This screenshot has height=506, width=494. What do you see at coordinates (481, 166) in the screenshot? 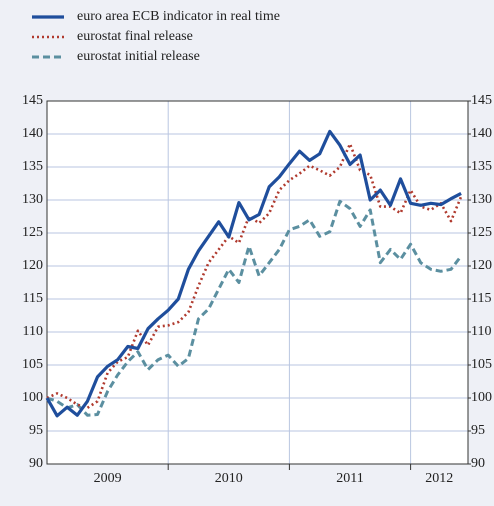
I see `y2-tick-label: 135` at bounding box center [481, 166].